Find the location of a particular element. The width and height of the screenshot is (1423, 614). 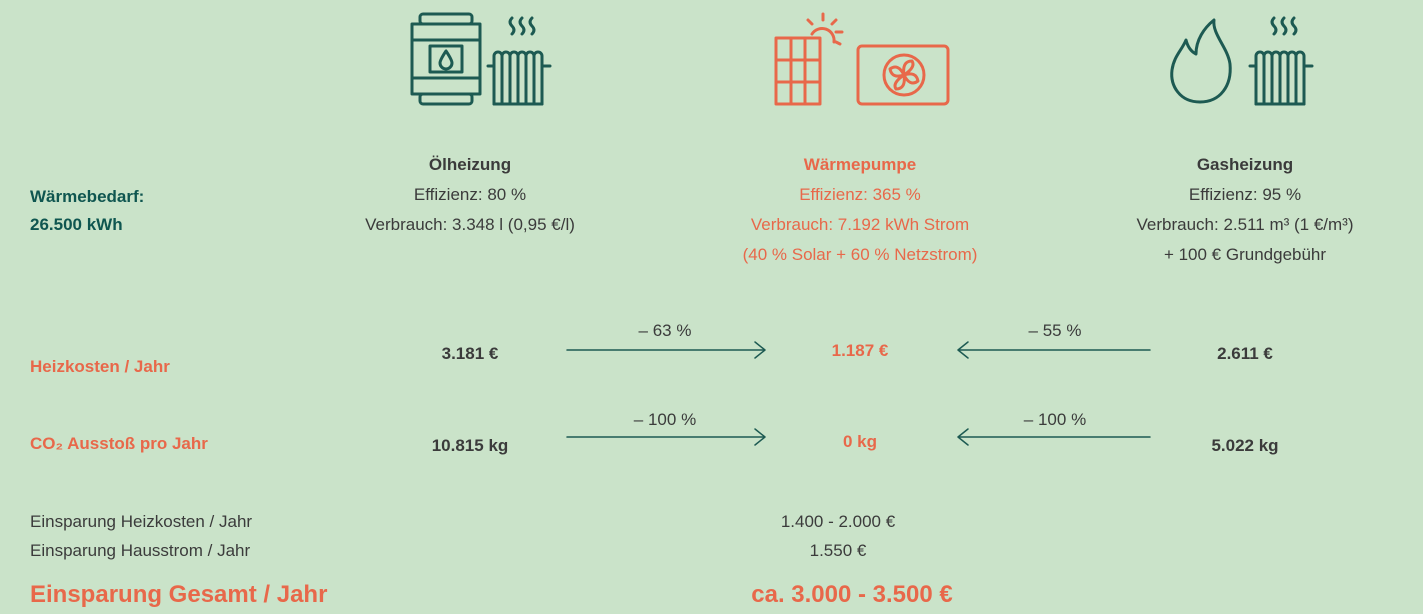

savings-label: Einsparung Heizkosten / Jahr is located at coordinates (141, 521).